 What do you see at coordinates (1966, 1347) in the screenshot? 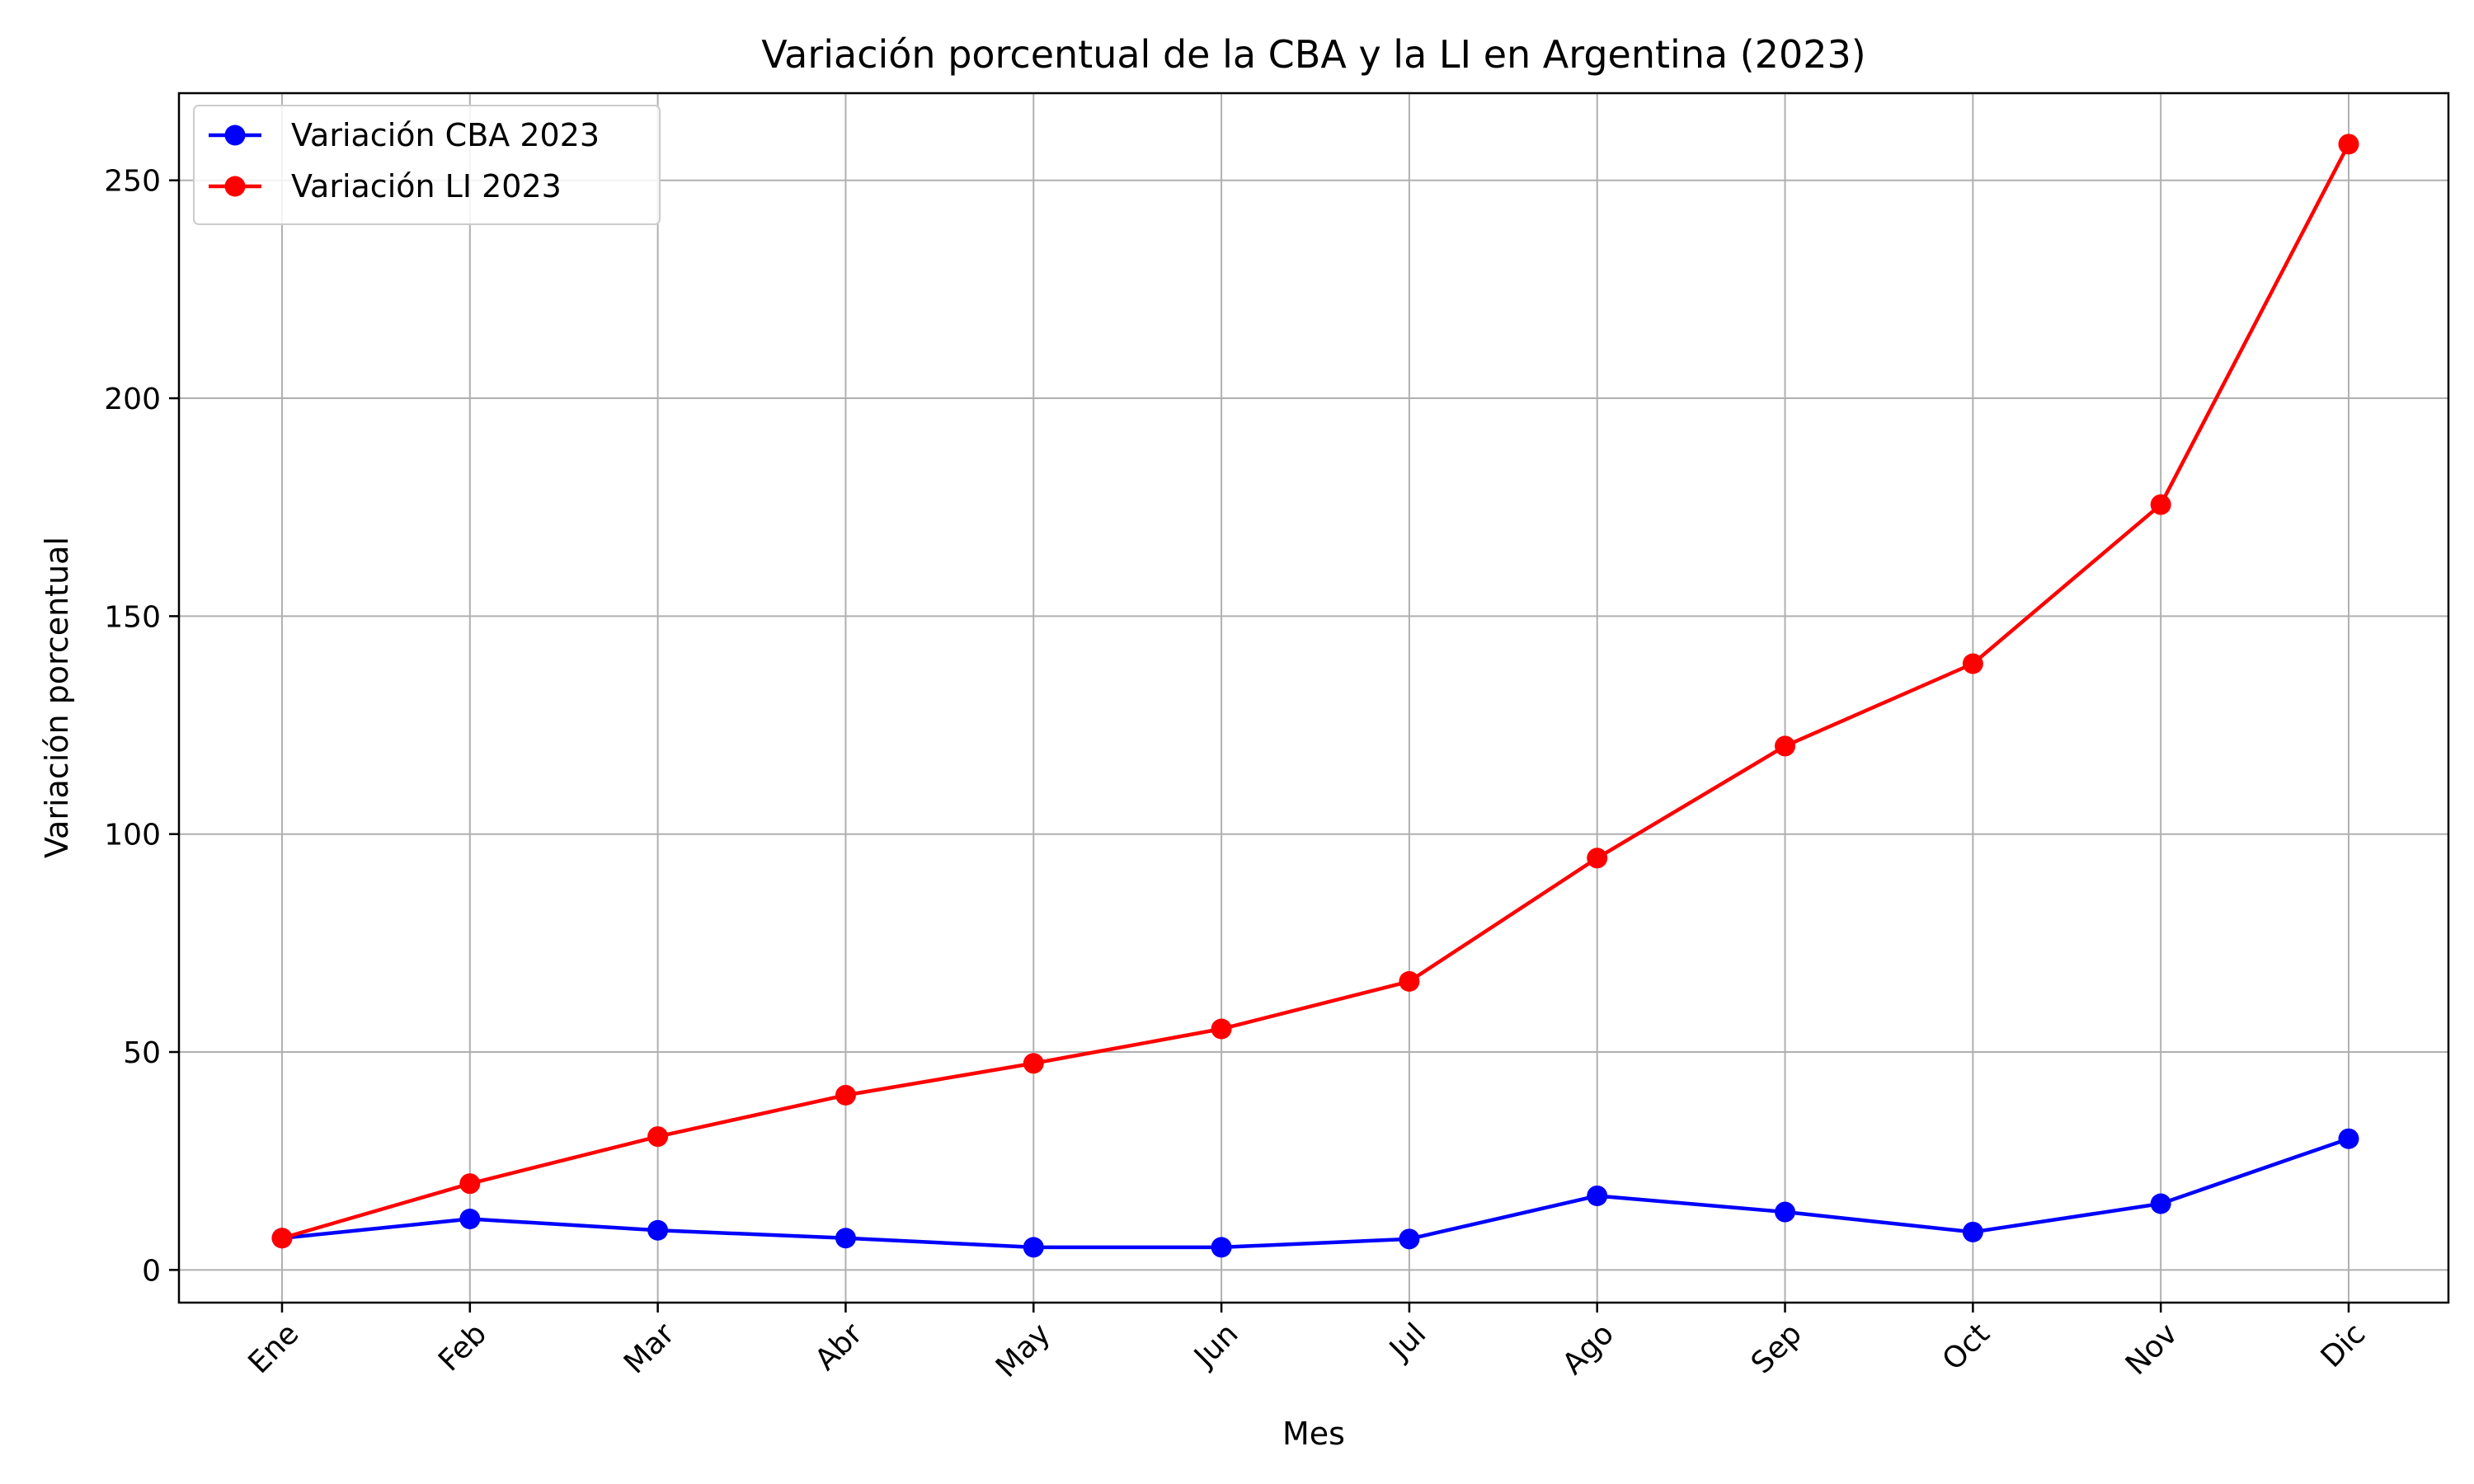
I see `x-tick-label: Oct` at bounding box center [1966, 1347].